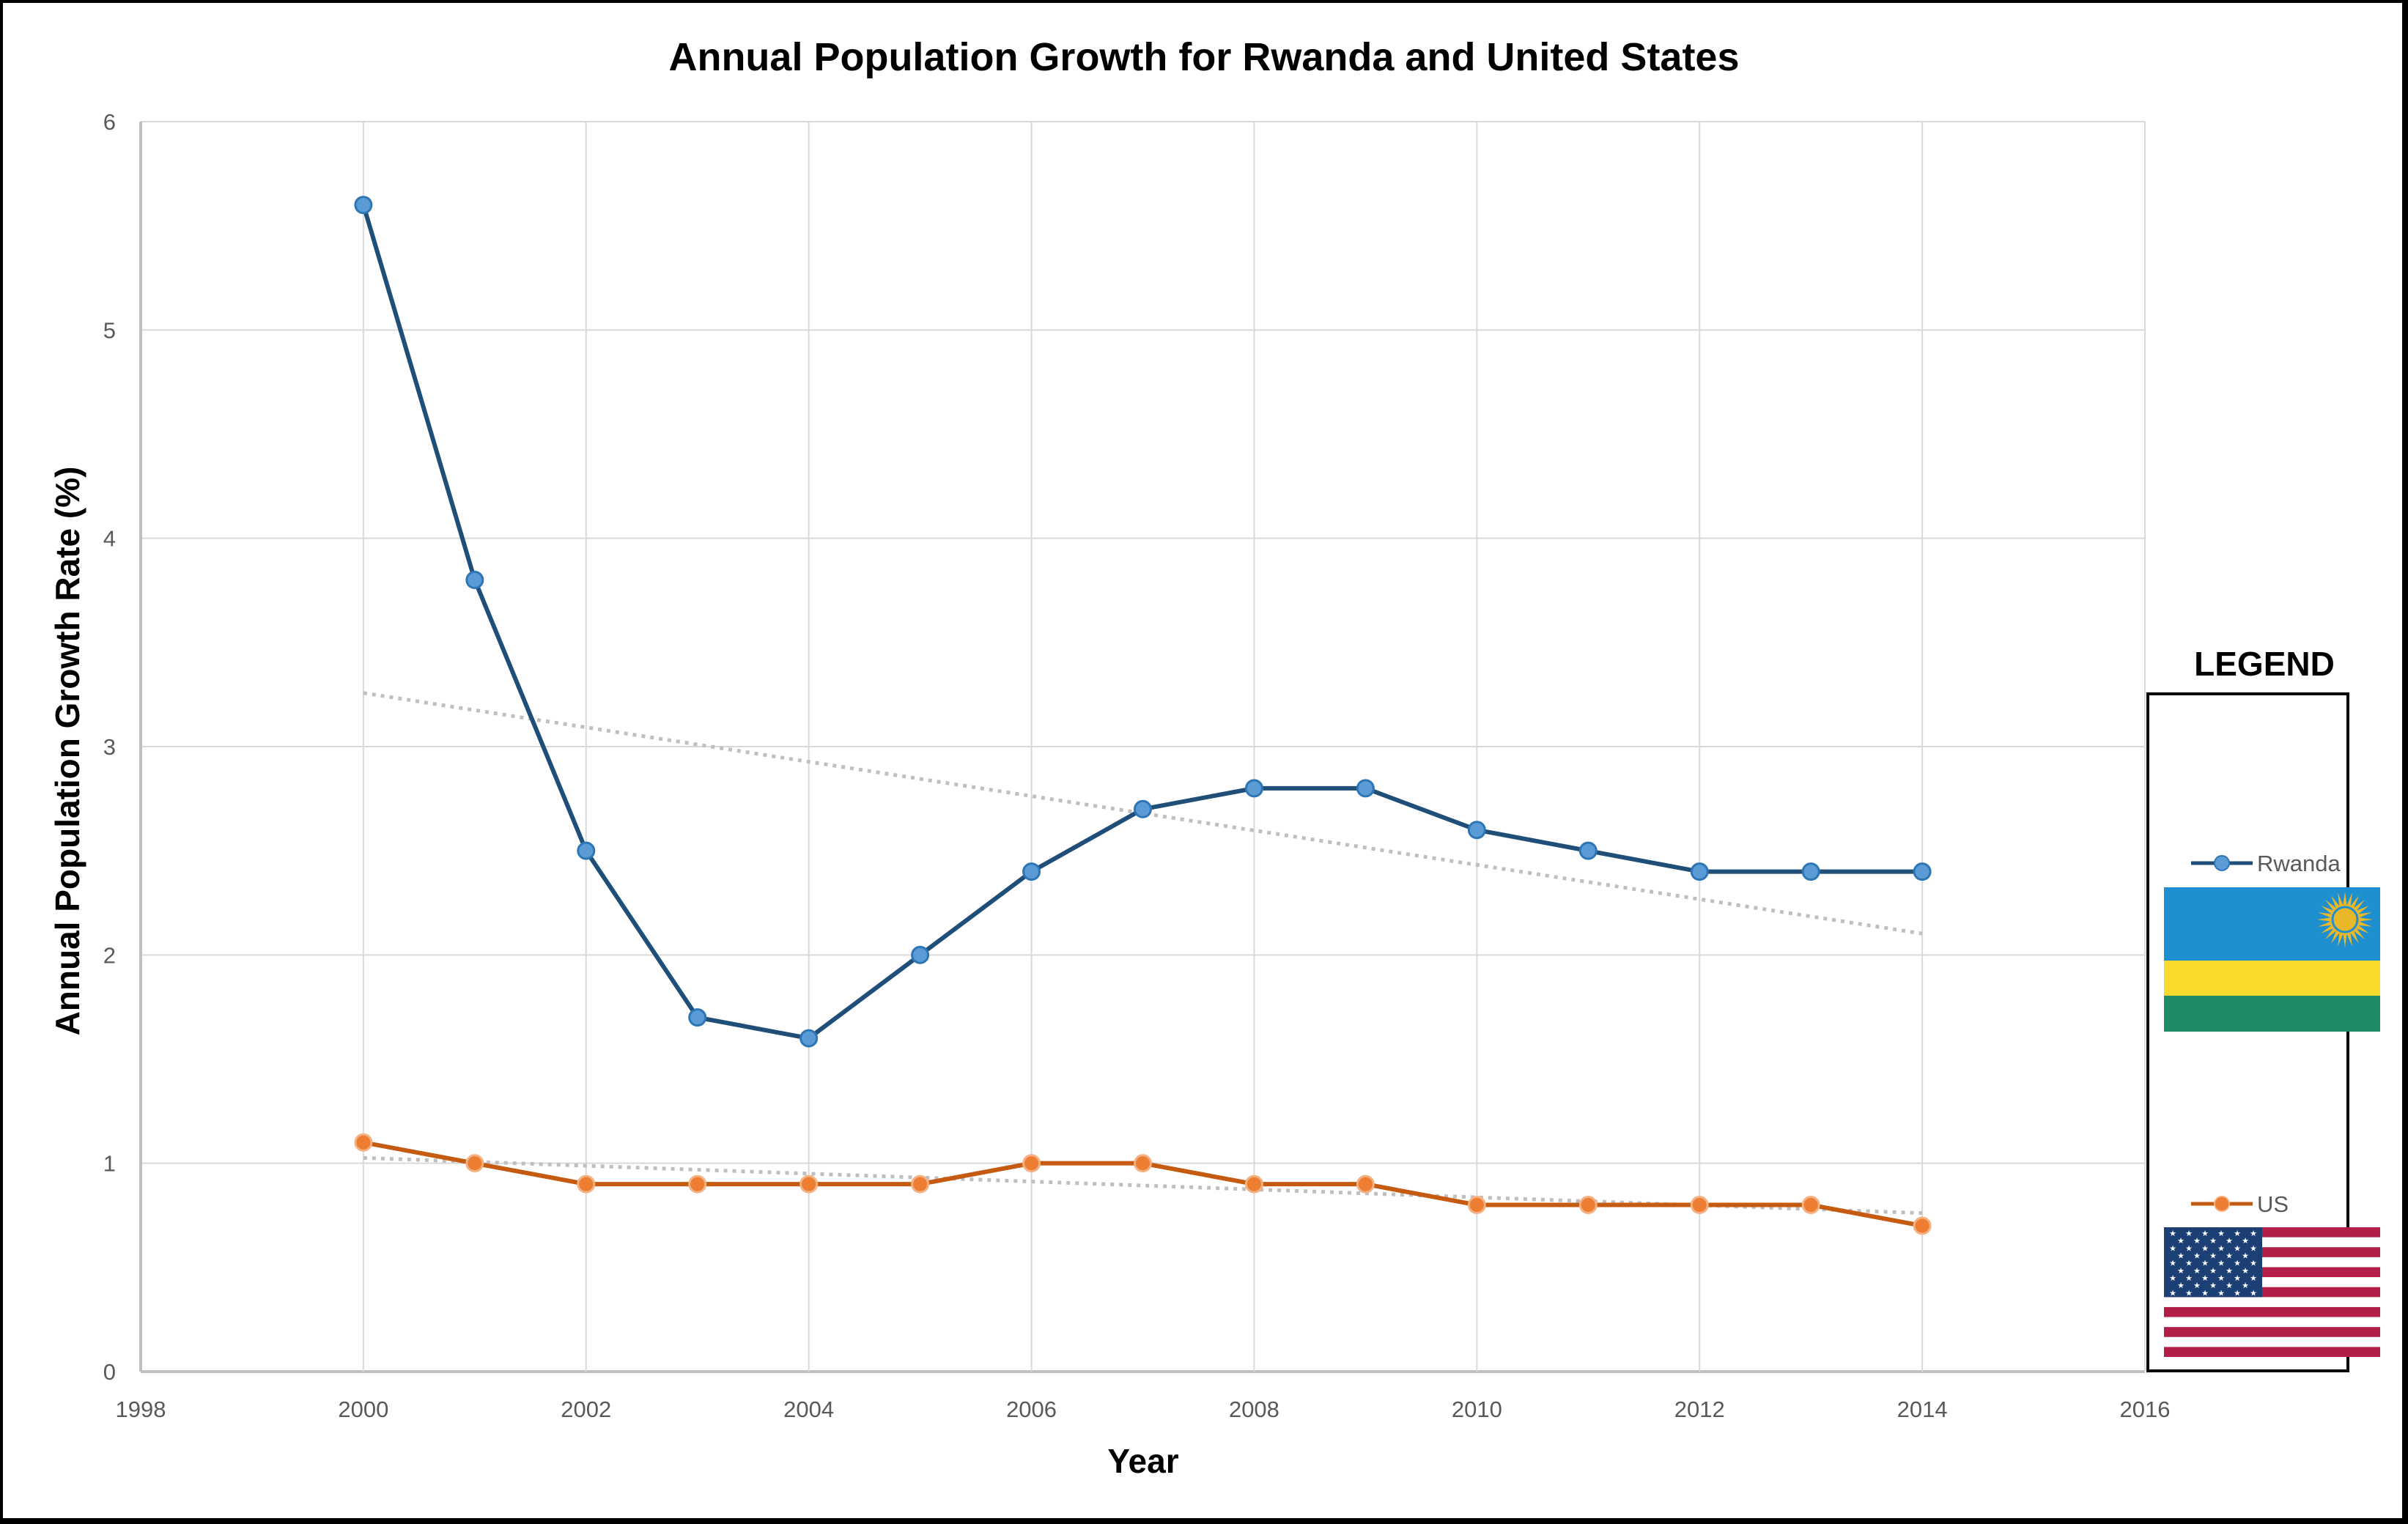 This screenshot has width=2408, height=1524. I want to click on x-axis-ticks: 1998 2000 2002 2004 2006 2008 2010 2012 2014 2016, so click(1143, 1409).